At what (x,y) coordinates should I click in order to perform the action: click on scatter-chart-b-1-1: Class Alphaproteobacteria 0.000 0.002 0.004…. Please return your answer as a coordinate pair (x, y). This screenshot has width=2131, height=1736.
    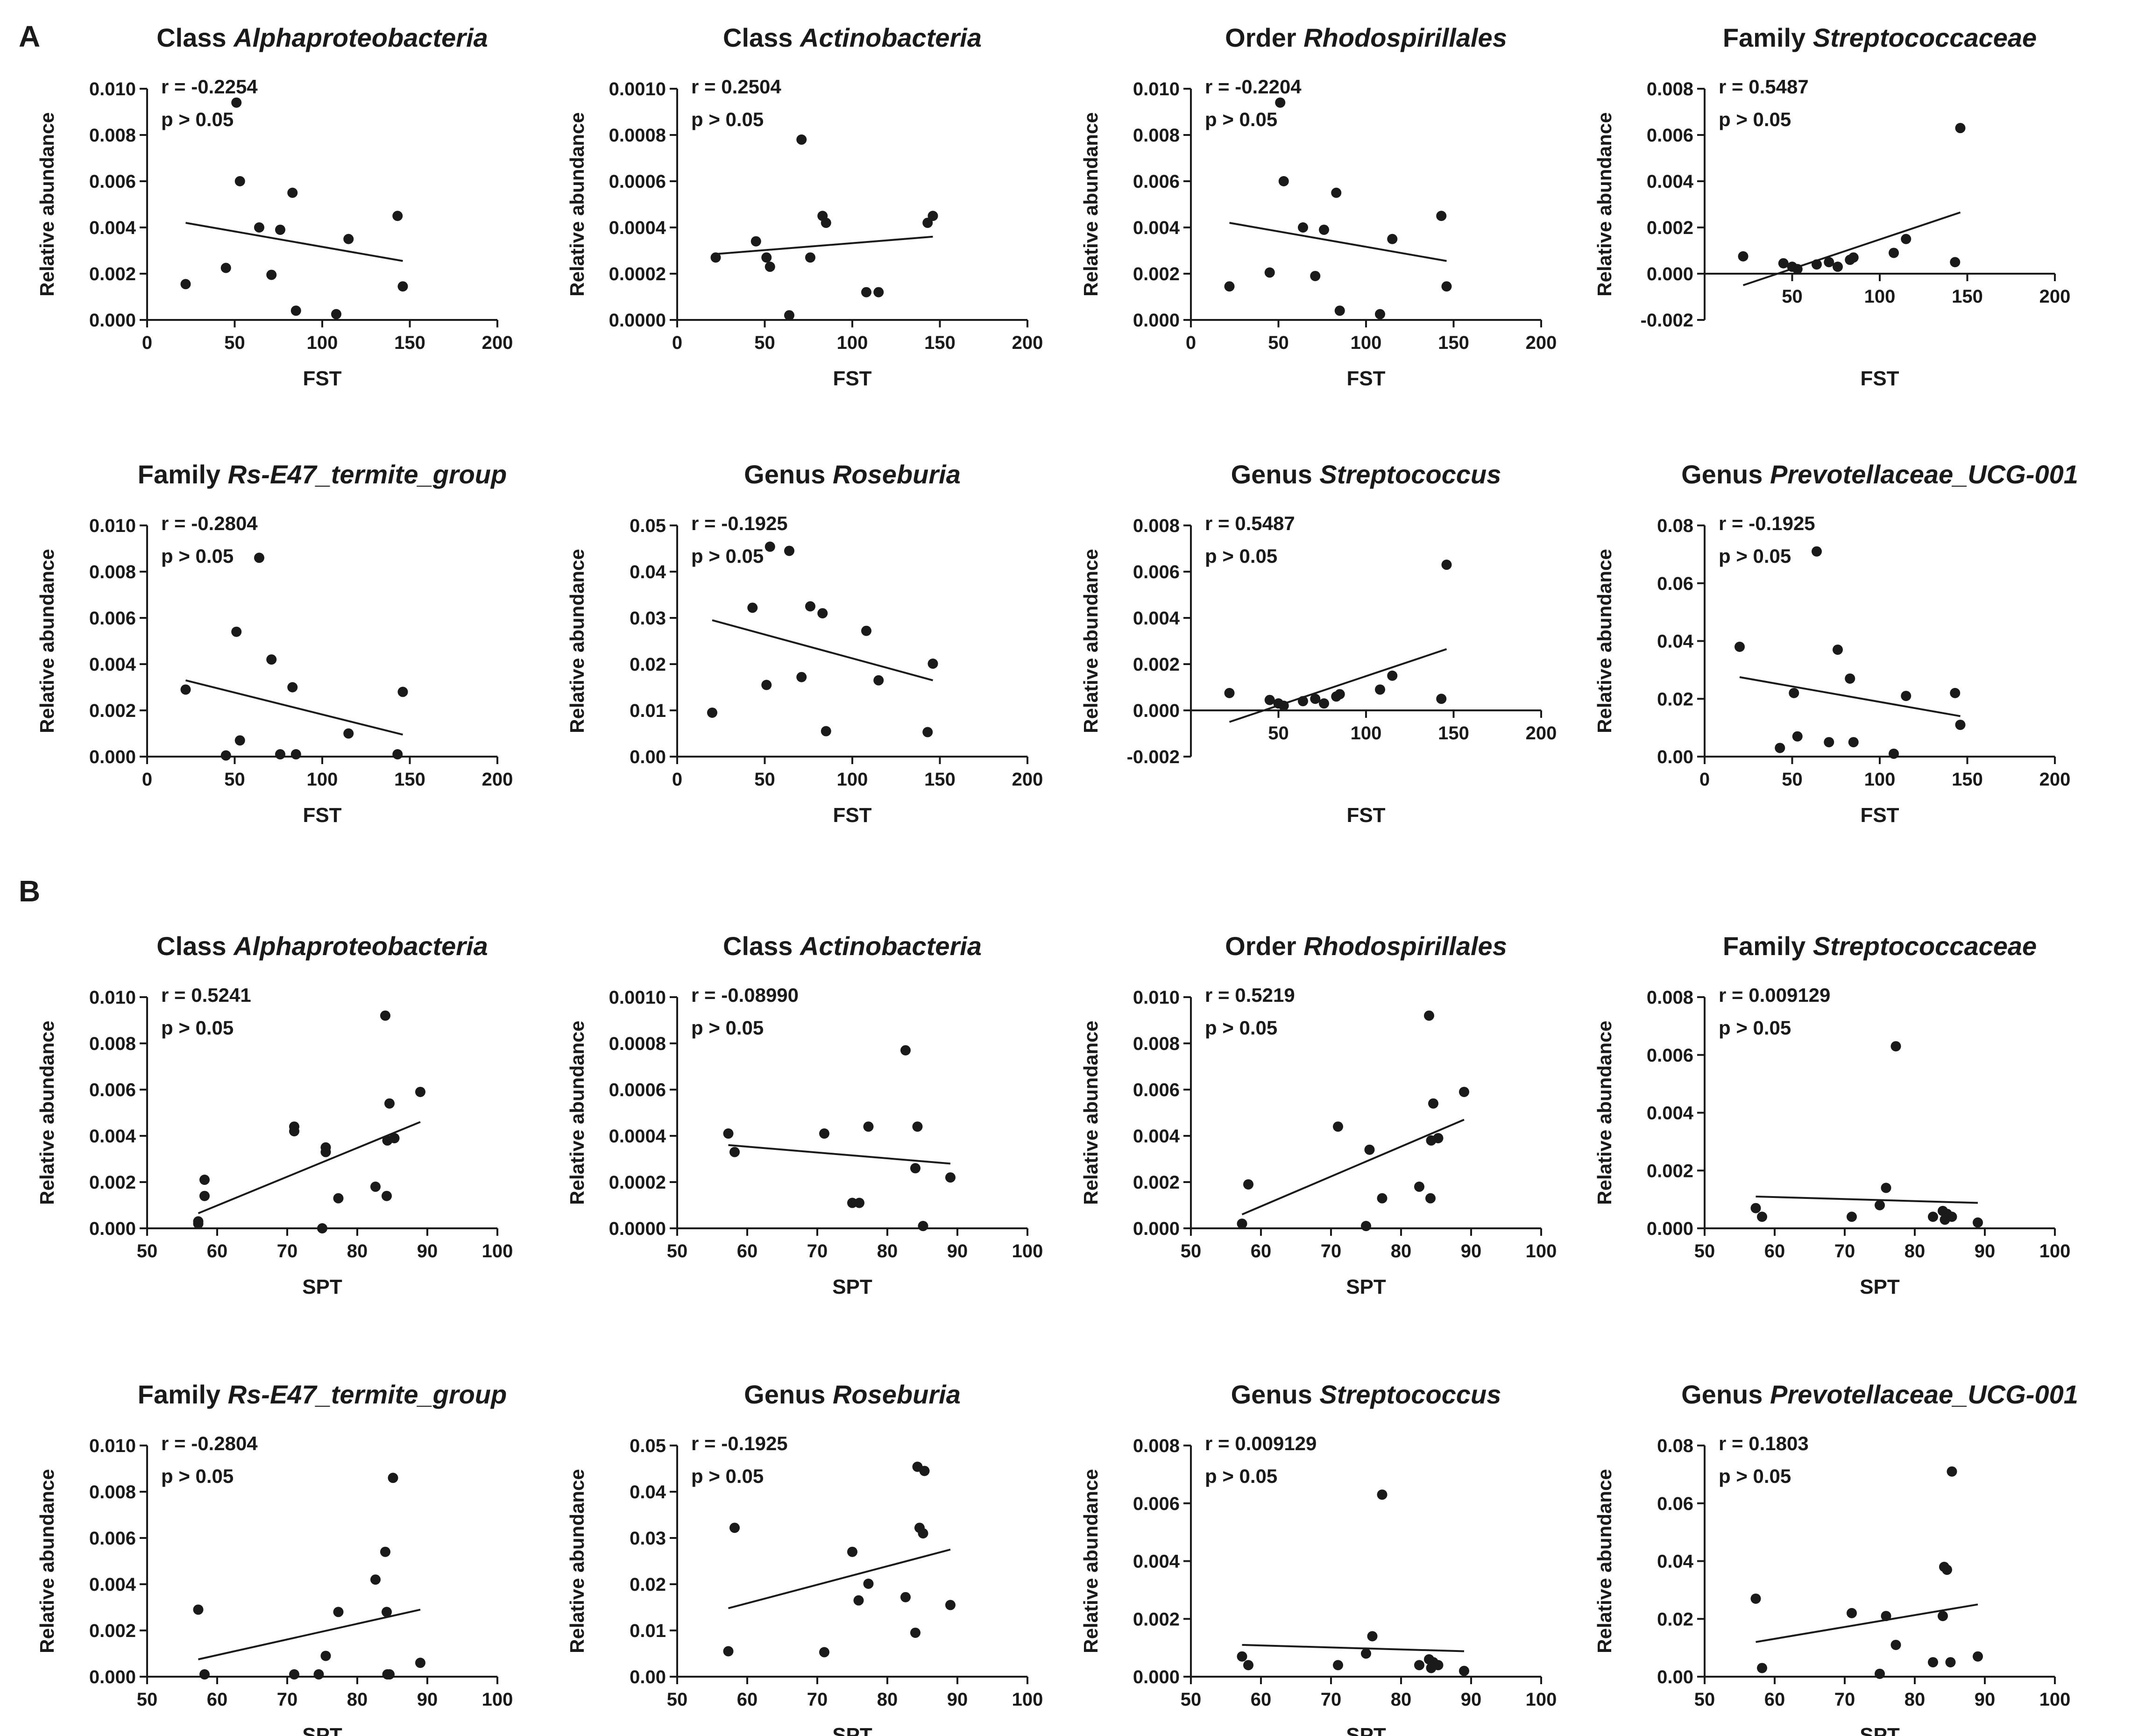
    Looking at the image, I should click on (274, 1114).